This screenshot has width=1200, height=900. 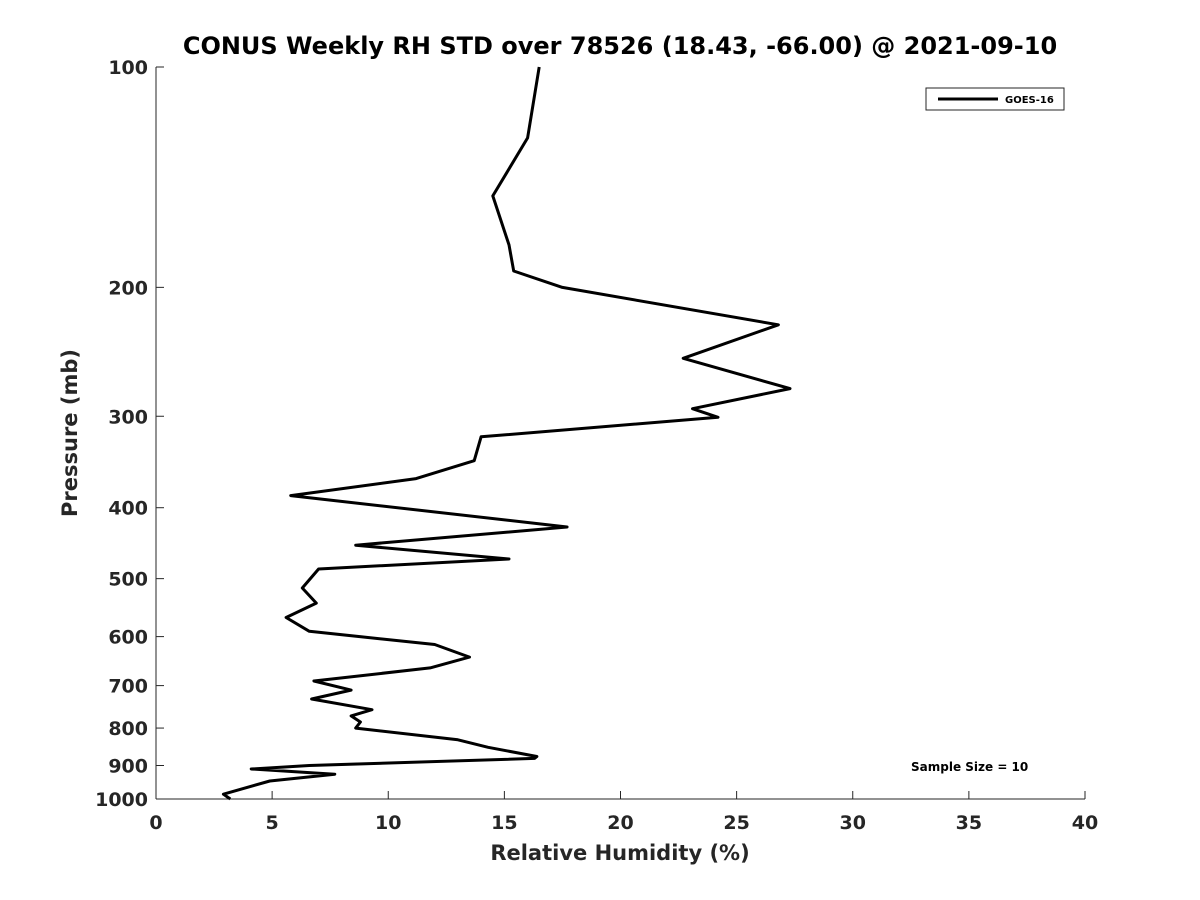 I want to click on y-tick-label: 500, so click(x=128, y=580).